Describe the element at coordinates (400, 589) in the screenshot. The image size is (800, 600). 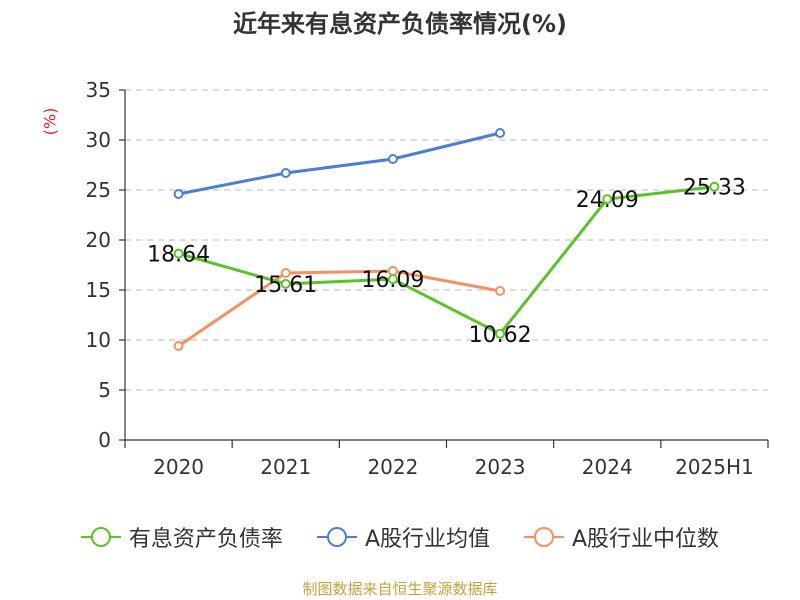
I see `source-note: 制图数据来自恒生聚源数据库` at that location.